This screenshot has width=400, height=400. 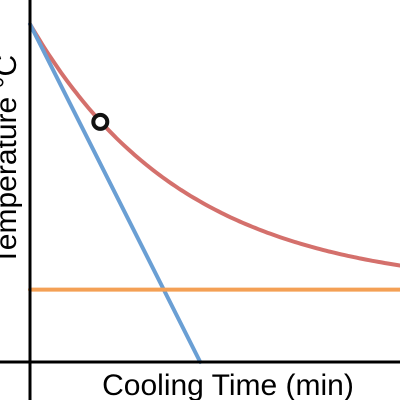 I want to click on x-axis-label: Cooling Time (min), so click(x=228, y=384).